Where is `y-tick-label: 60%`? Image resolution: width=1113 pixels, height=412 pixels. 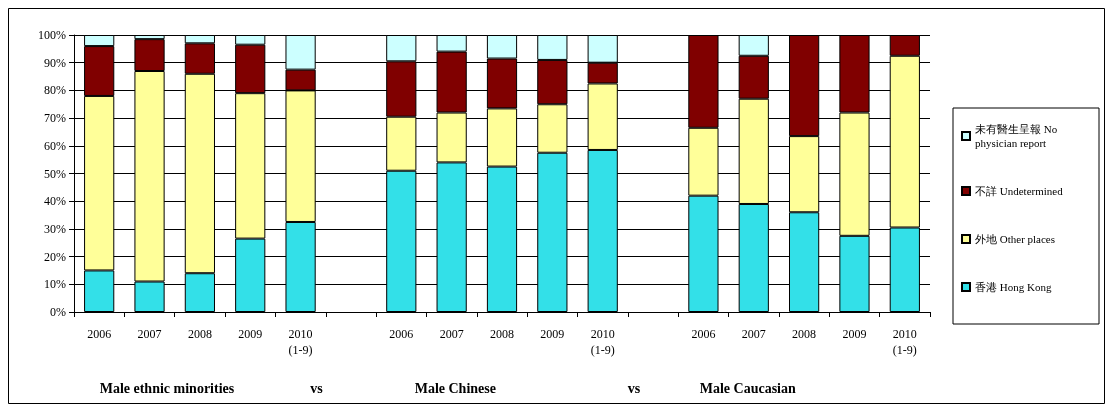 y-tick-label: 60% is located at coordinates (55, 145).